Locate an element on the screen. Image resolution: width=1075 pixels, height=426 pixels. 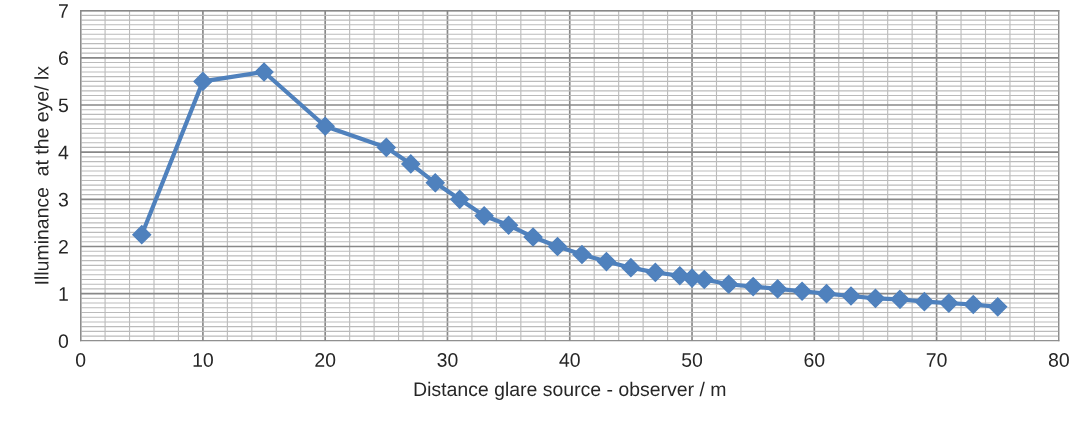
x-tick-label: 80 is located at coordinates (1058, 360).